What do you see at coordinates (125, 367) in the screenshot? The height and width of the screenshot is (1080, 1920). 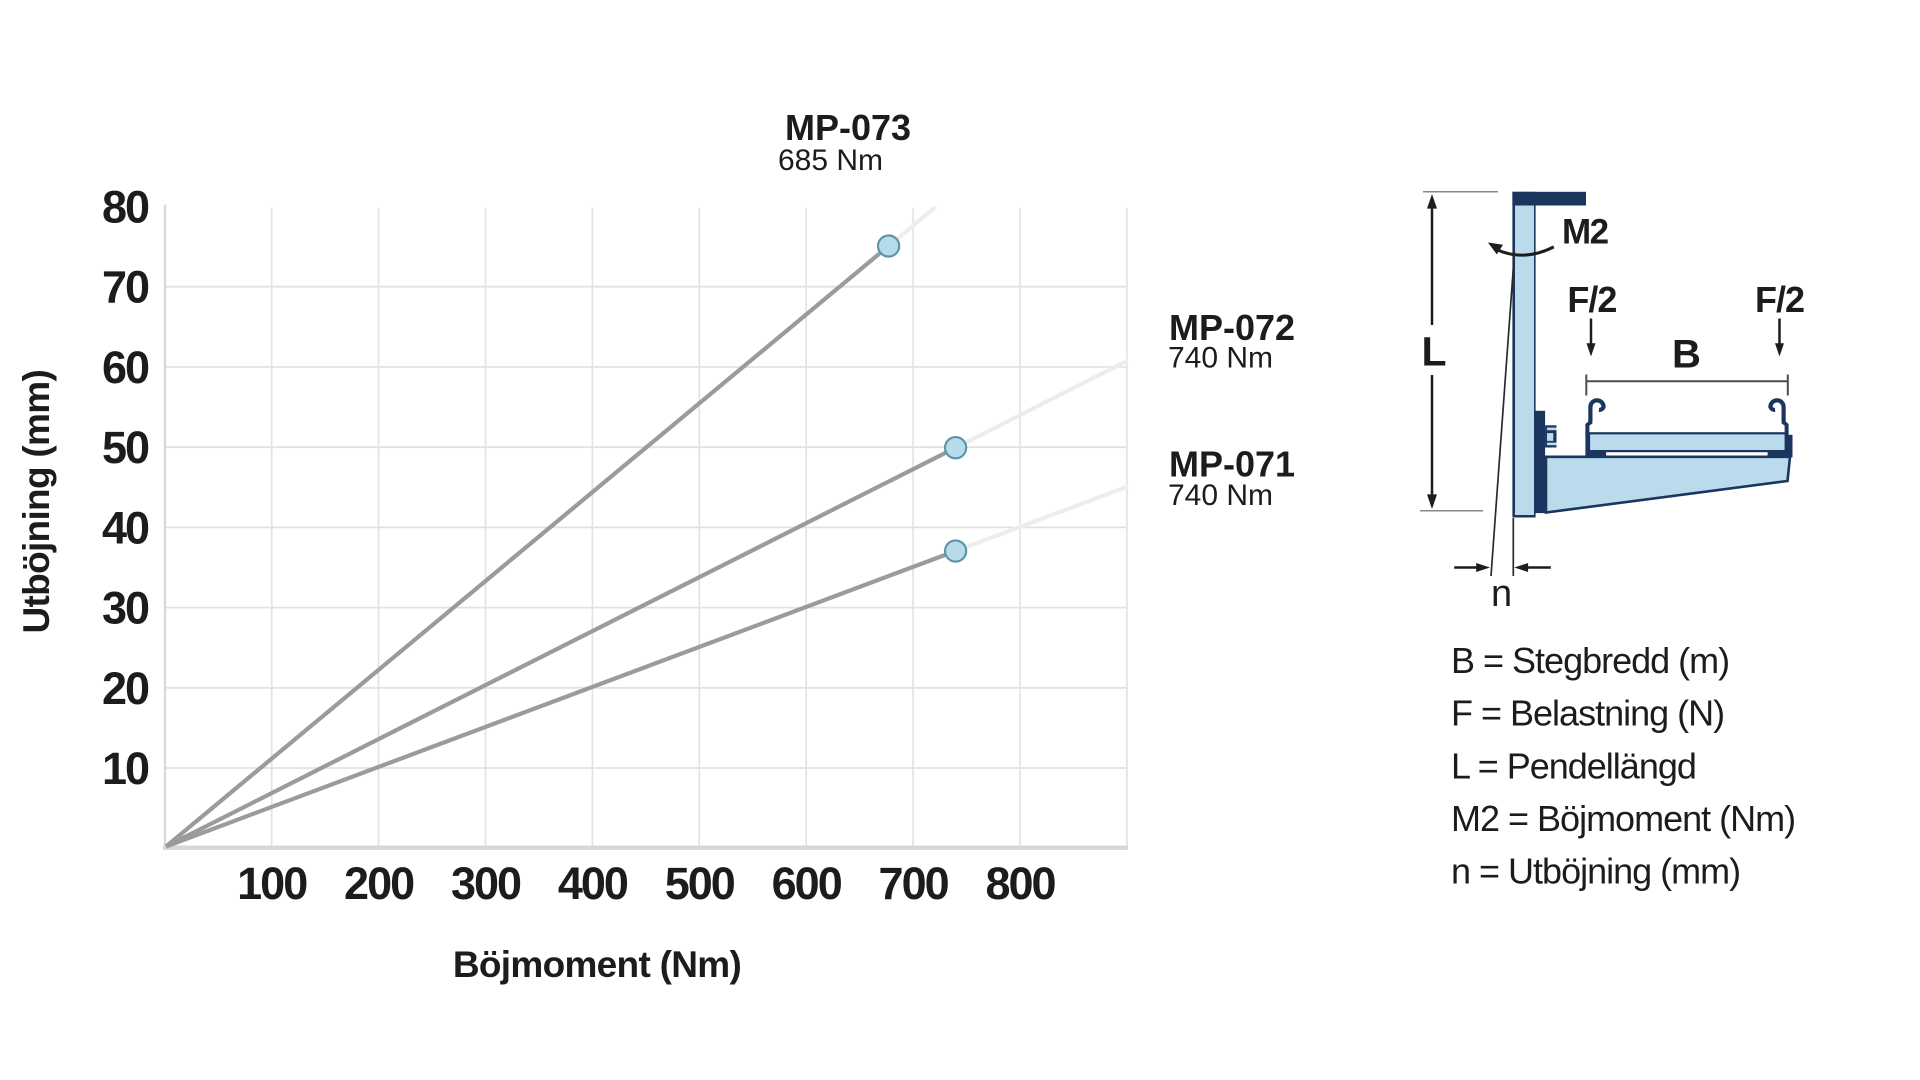 I see `svg-text: 60` at bounding box center [125, 367].